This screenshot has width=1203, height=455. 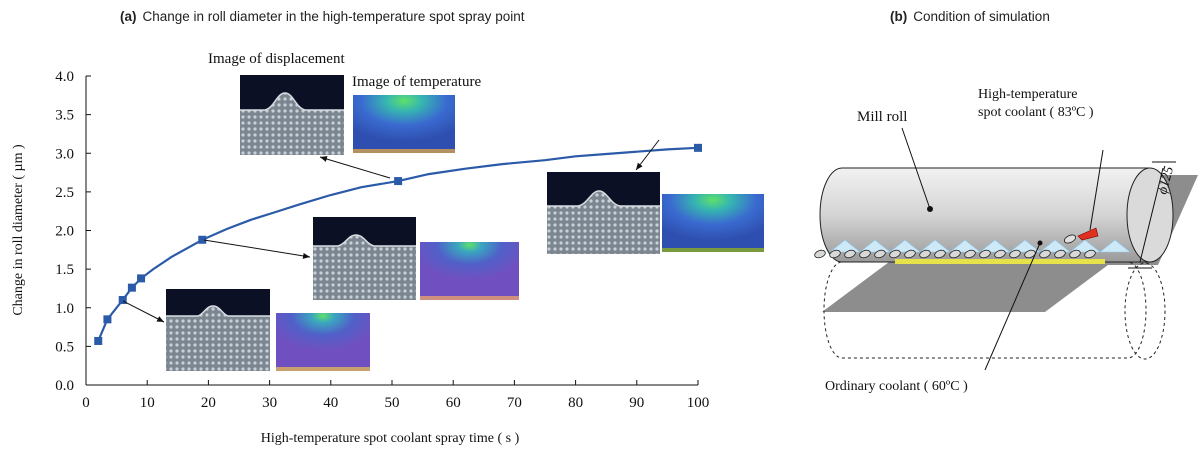 I want to click on y-tick-label: 1.0, so click(x=64, y=309).